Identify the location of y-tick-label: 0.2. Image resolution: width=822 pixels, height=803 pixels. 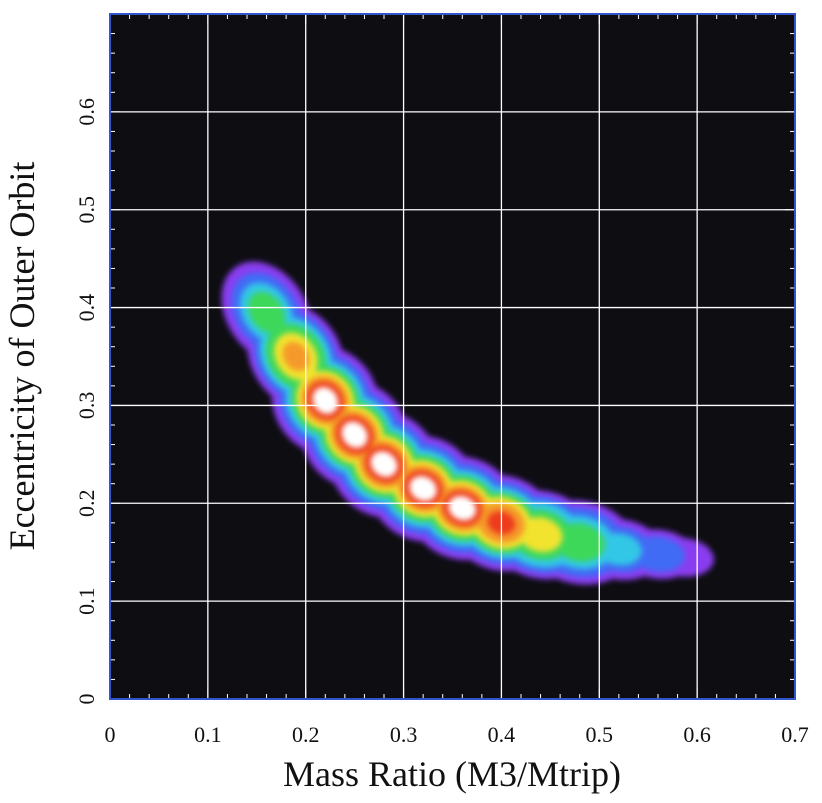
(86, 504).